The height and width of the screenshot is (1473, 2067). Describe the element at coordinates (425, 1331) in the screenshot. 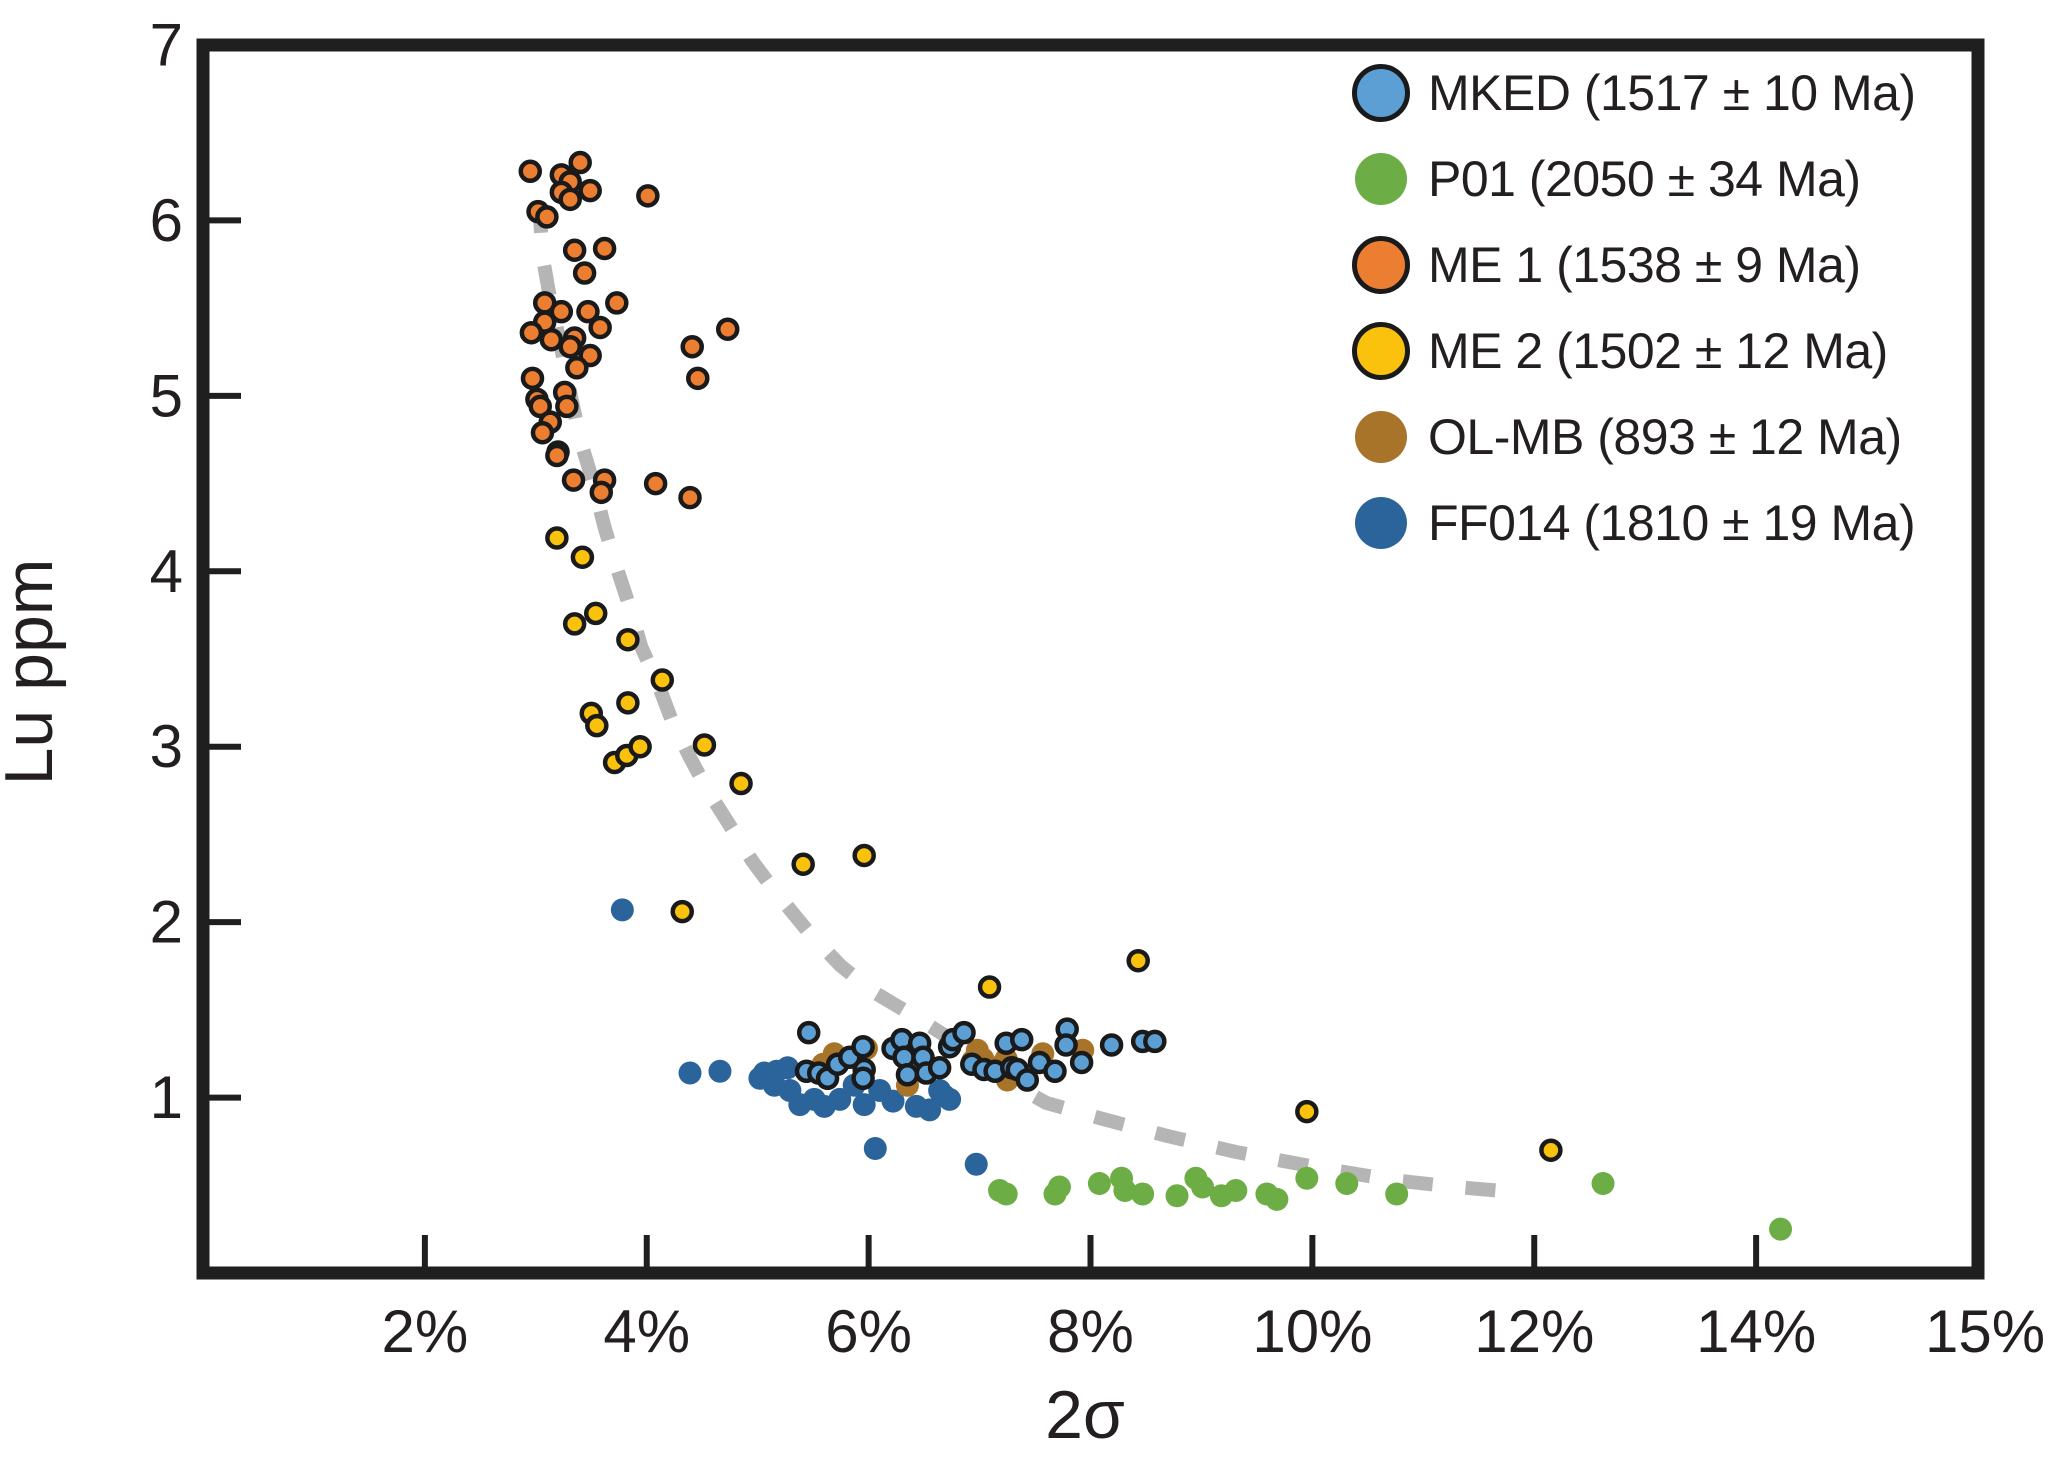

I see `x-tick-label: 2%` at that location.